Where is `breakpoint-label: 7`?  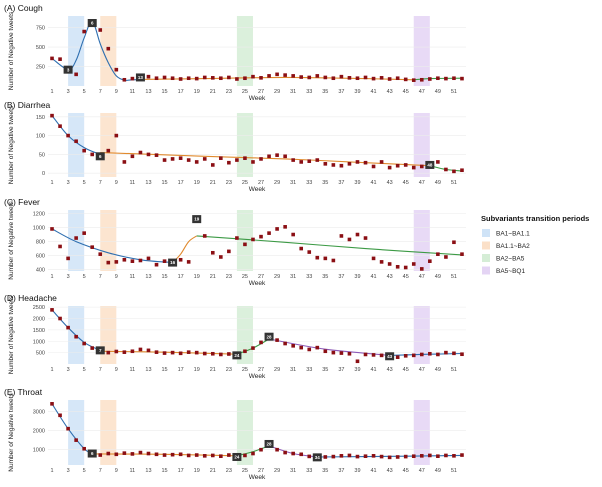
breakpoint-label: 7 is located at coordinates (100, 350).